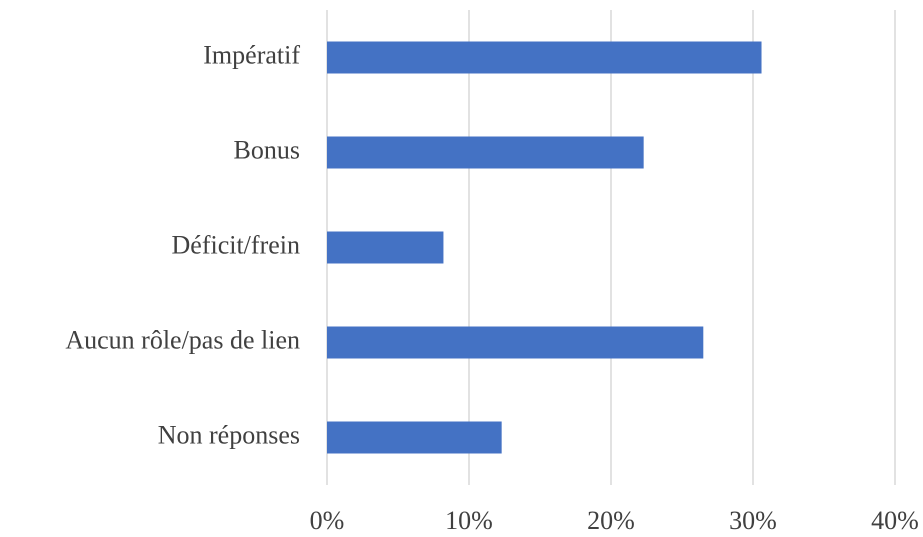  I want to click on x-tick-label: 0%, so click(327, 520).